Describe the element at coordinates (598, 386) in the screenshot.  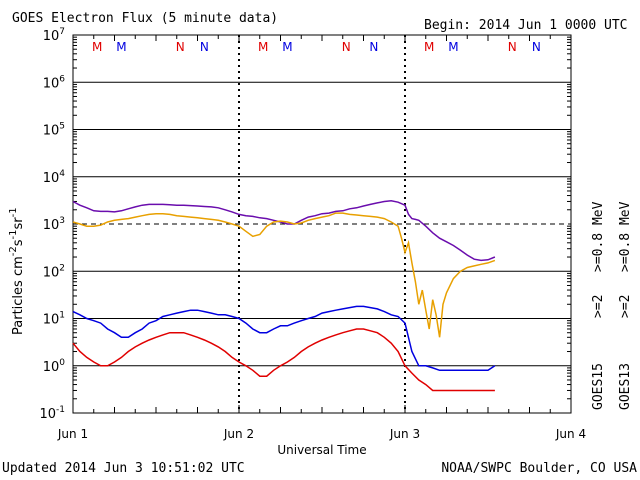
I see `legend-goes15: GOES15` at that location.